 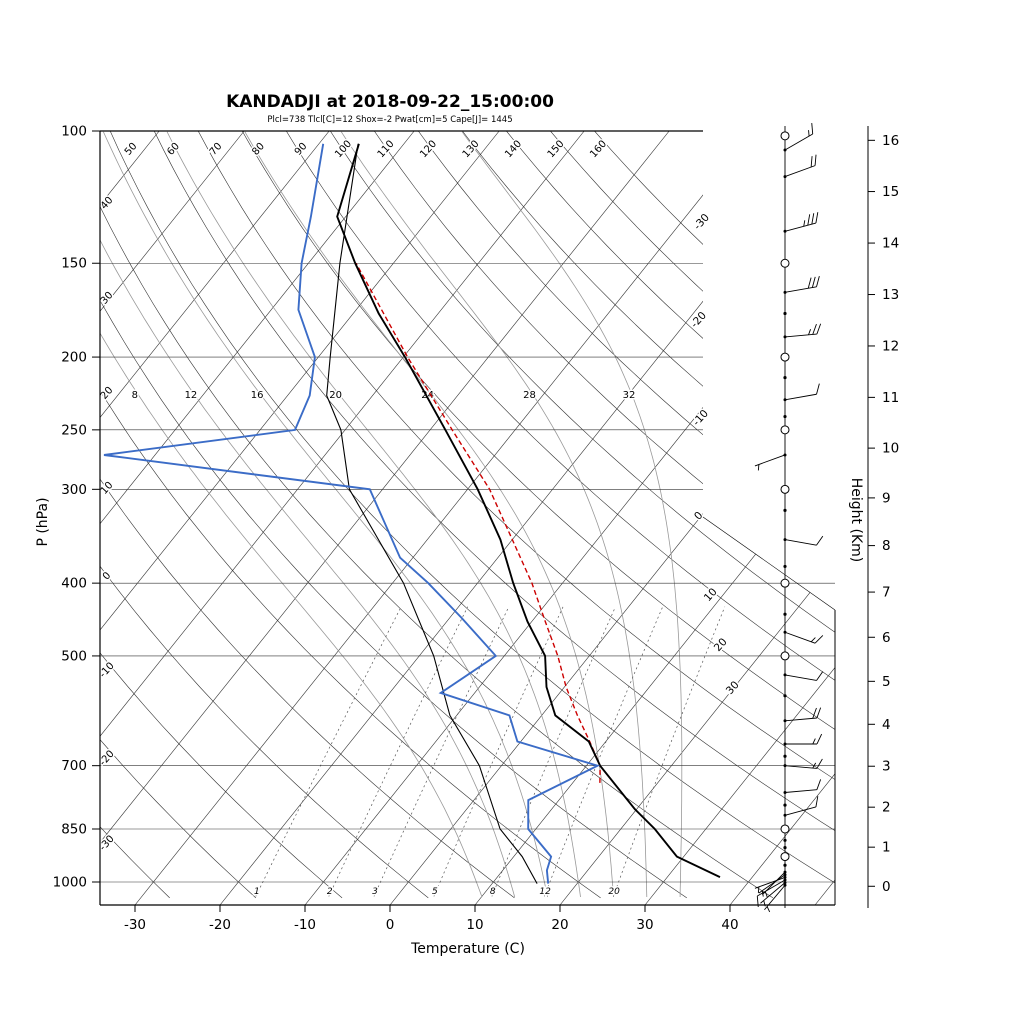 I want to click on svg-text: 12, so click(x=191, y=395).